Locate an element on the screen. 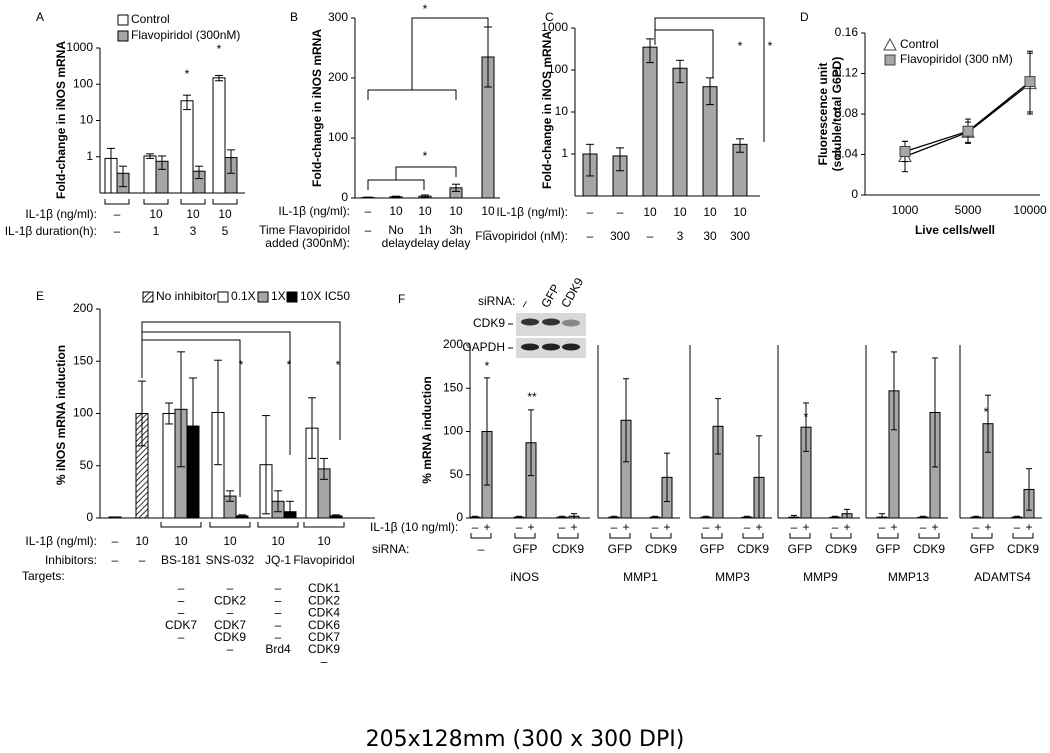 This screenshot has height=753, width=1050. y-tick-label: 0 is located at coordinates (89, 517).